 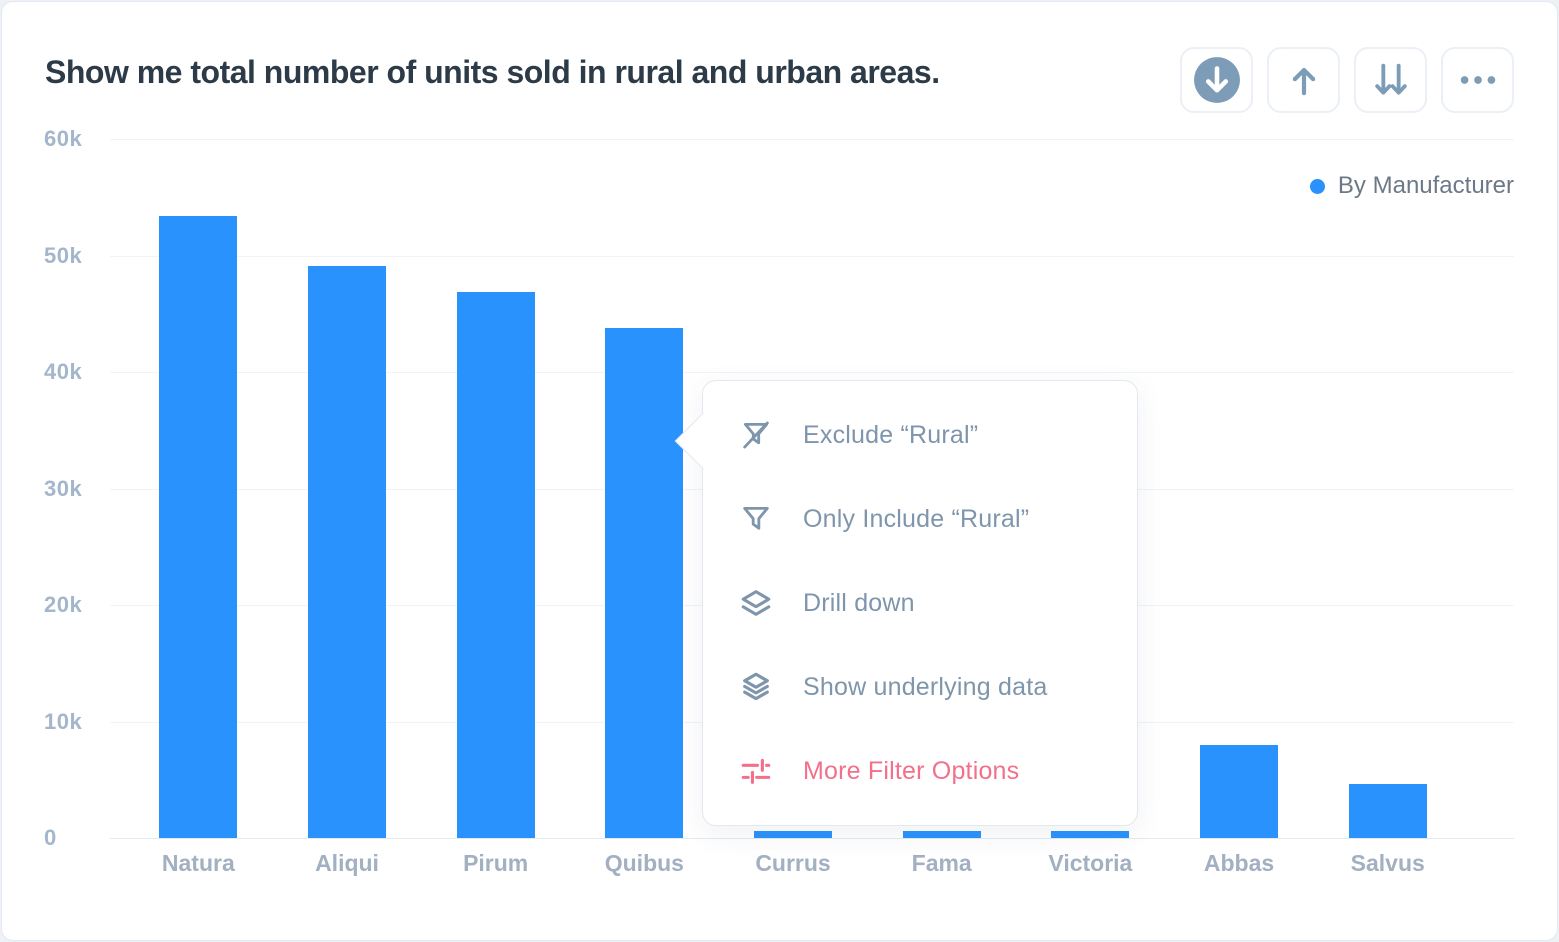 What do you see at coordinates (1239, 863) in the screenshot?
I see `x-label-abbas: Abbas` at bounding box center [1239, 863].